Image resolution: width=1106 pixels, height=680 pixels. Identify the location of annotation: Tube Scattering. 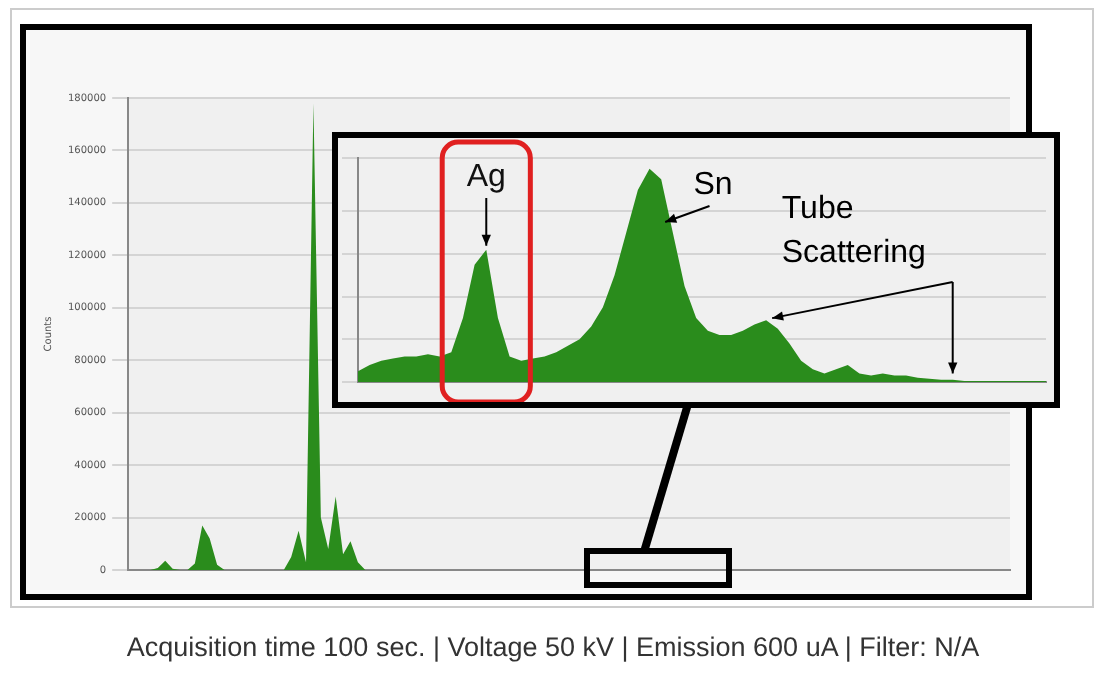
(853, 231).